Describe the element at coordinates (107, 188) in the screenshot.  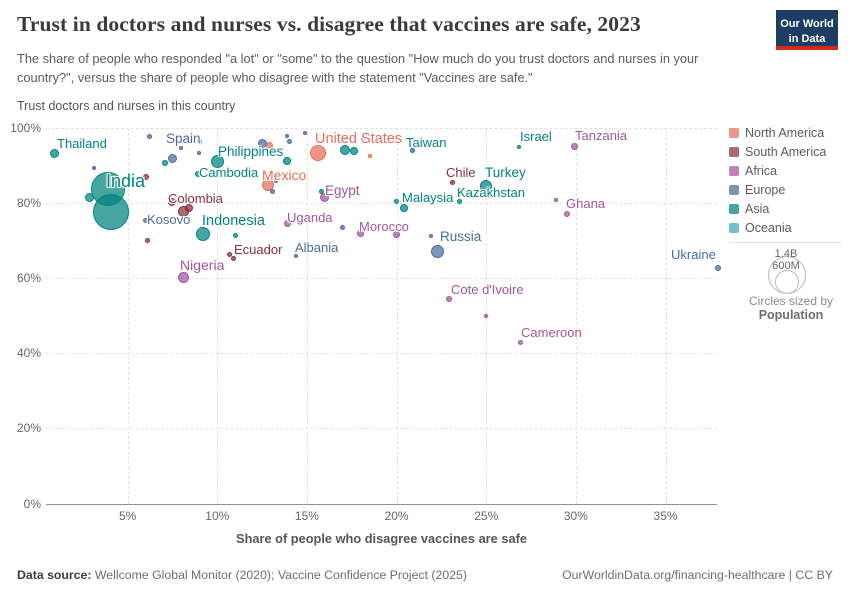
I see `data-point-india` at that location.